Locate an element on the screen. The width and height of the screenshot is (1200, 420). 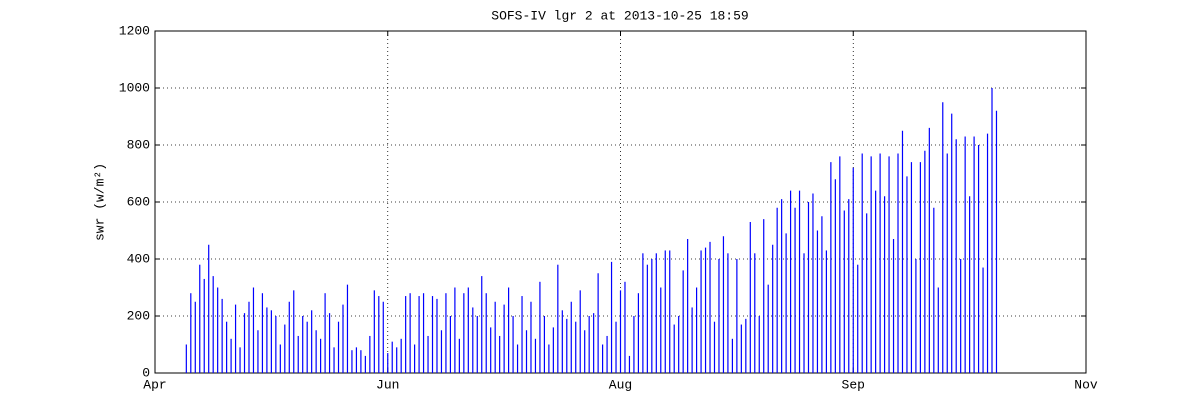
x-tick-label: Nov is located at coordinates (1086, 384).